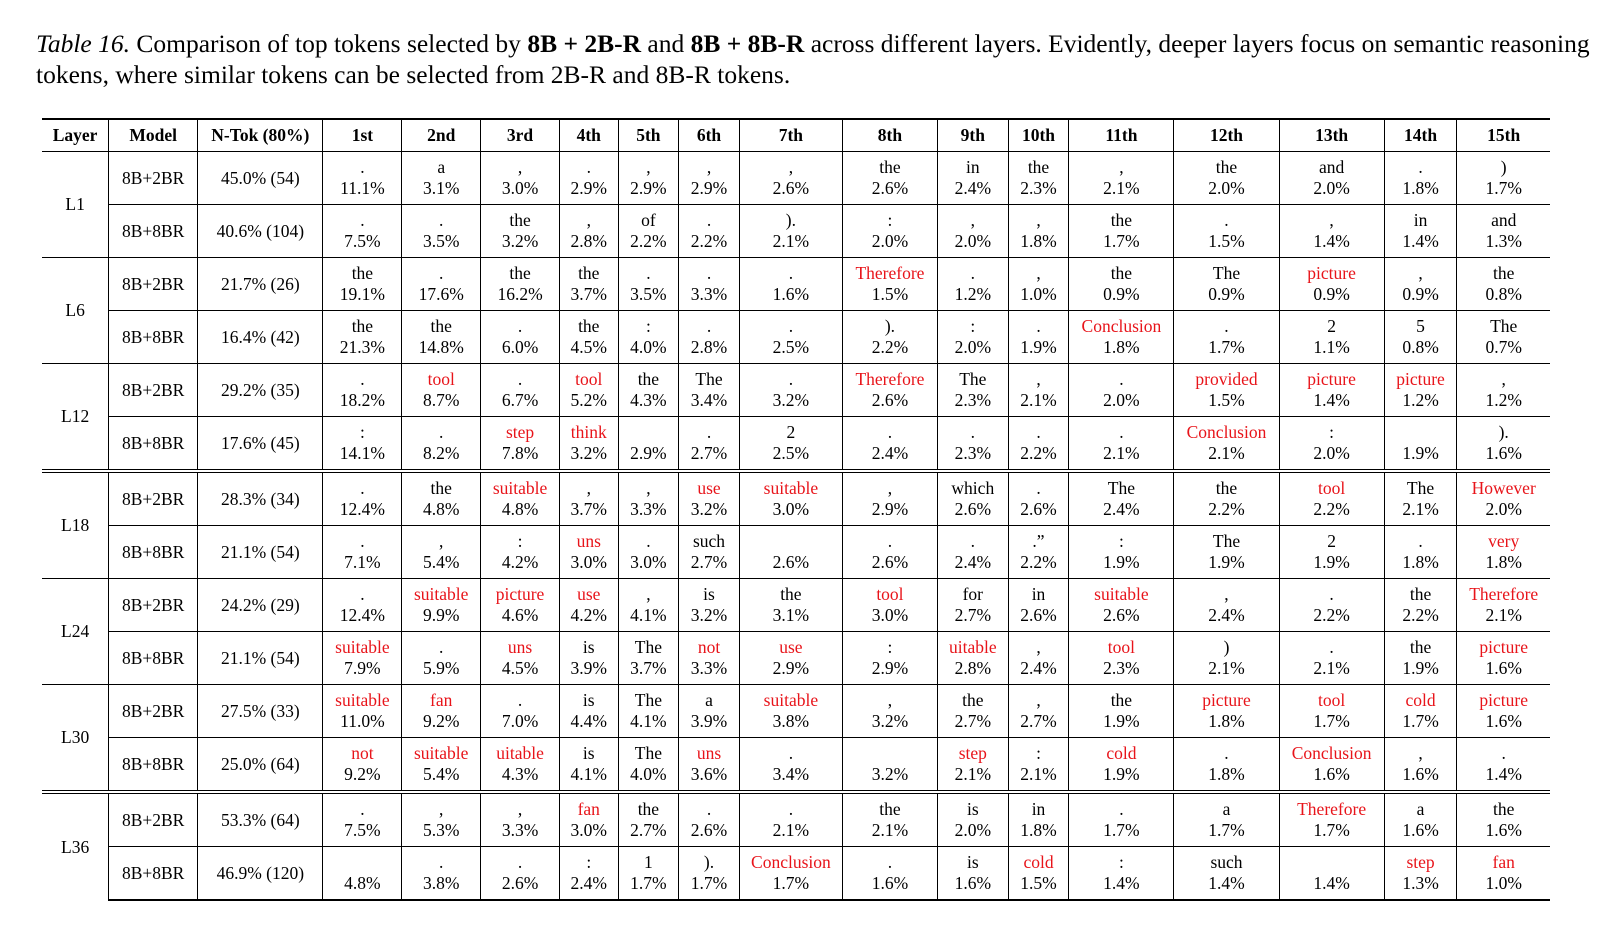 This screenshot has width=1620, height=948. Describe the element at coordinates (1420, 453) in the screenshot. I see `token-percentage: 1.9%` at that location.